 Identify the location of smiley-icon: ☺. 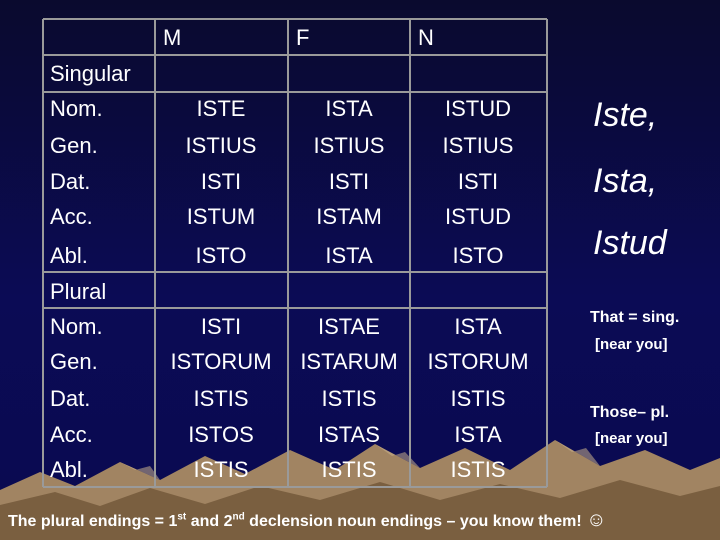
(596, 520).